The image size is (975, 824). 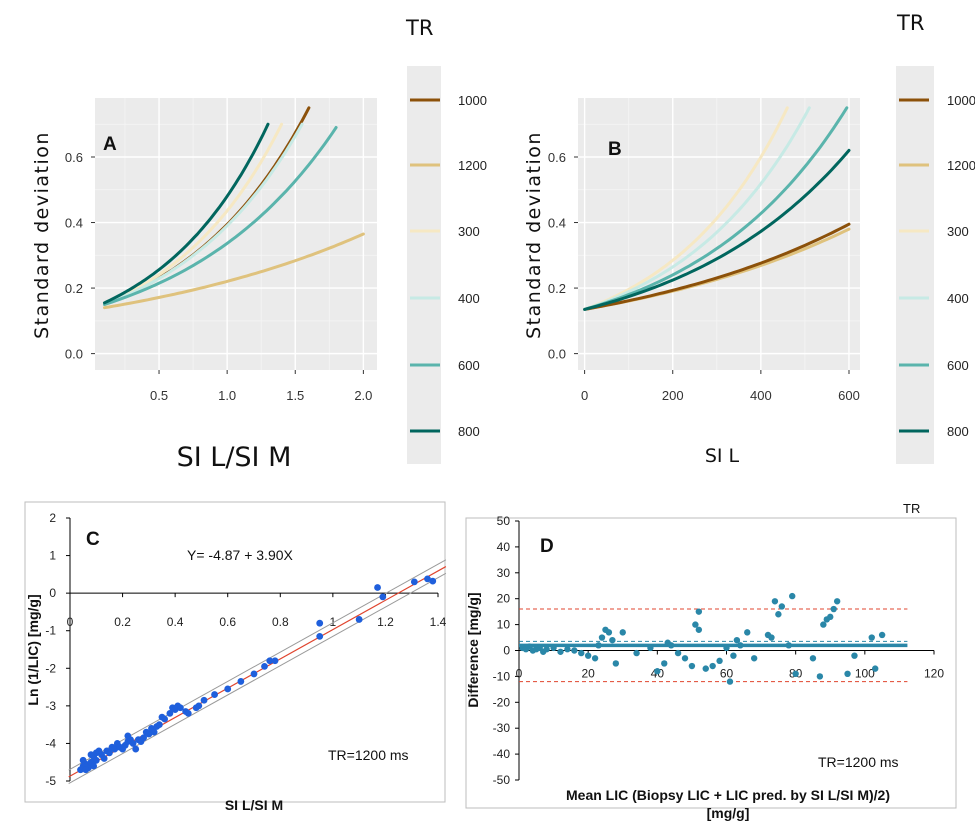 I want to click on panel-a-grid, so click(x=236, y=234).